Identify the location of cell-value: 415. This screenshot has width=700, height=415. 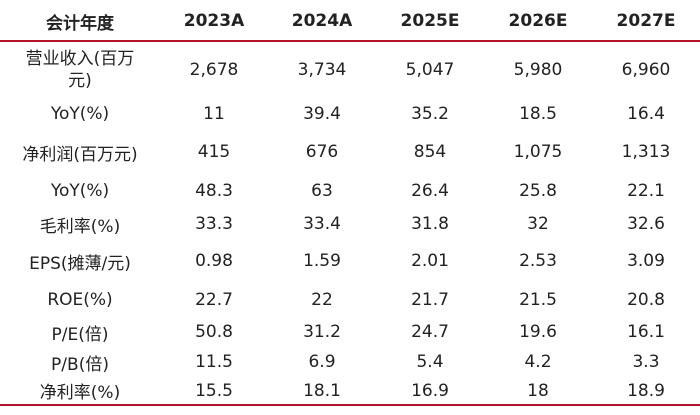
(214, 152).